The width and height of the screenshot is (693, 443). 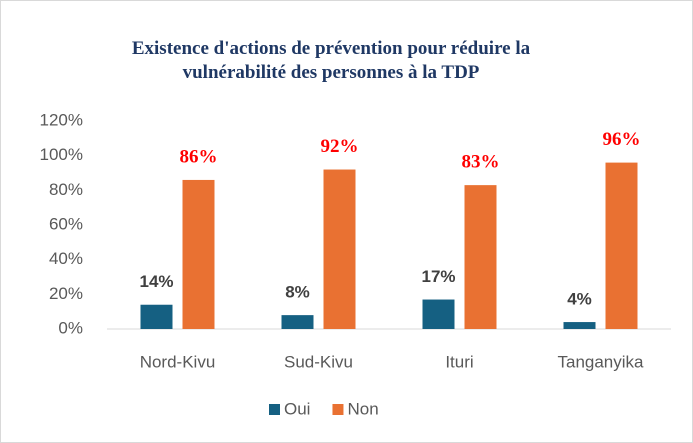 I want to click on y-tick-label: 60%, so click(x=66, y=223).